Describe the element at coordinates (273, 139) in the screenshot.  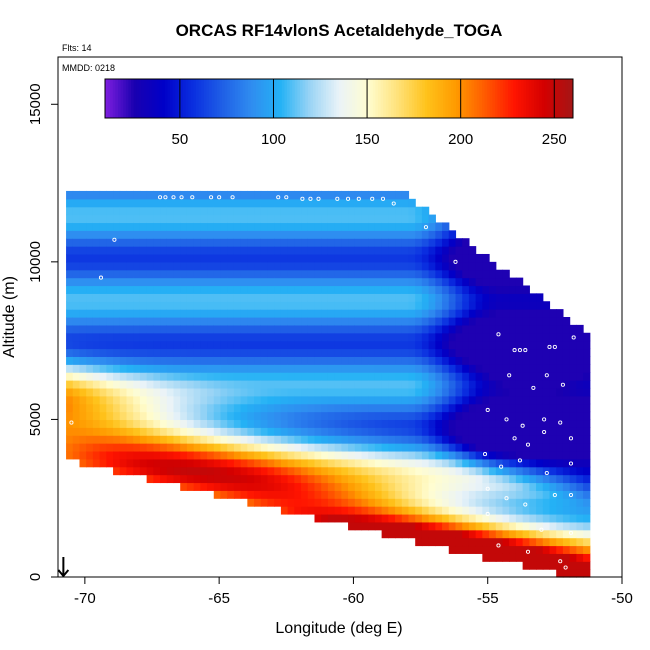
I see `colorbar-tick-label: 100` at that location.